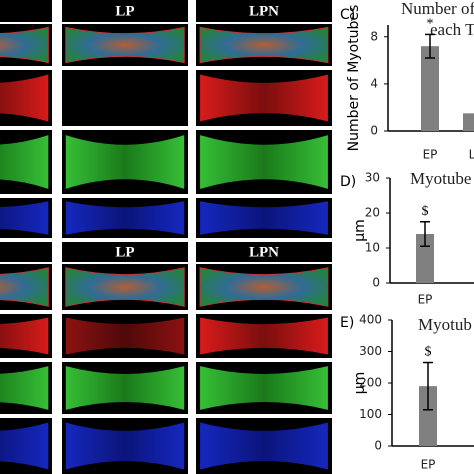 The image size is (474, 474). Describe the element at coordinates (347, 323) in the screenshot. I see `panel-label: E)` at that location.